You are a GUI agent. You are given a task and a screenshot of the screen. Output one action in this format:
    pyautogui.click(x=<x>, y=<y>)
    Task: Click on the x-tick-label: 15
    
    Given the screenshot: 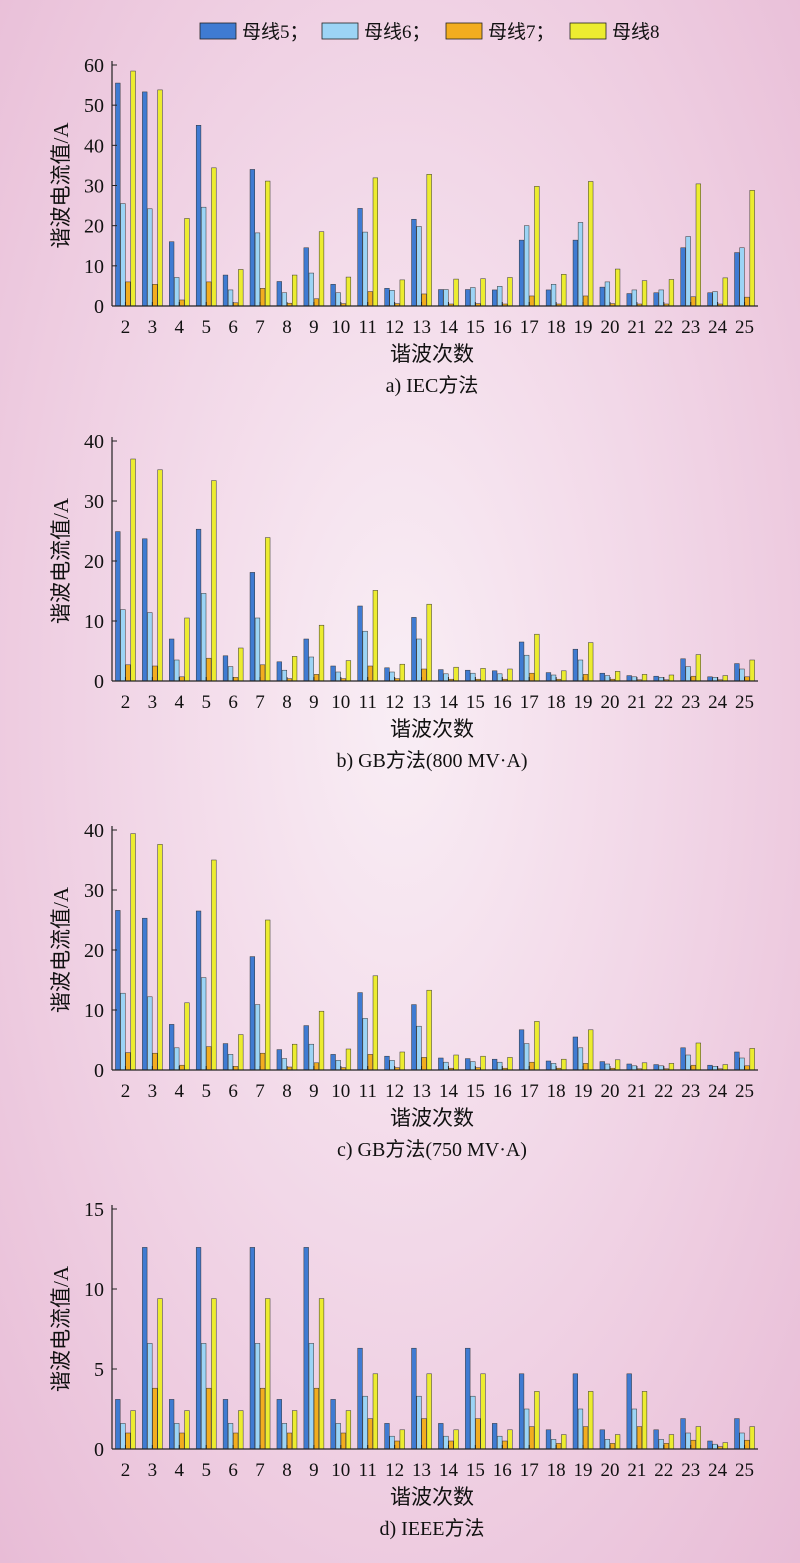 What is the action you would take?
    pyautogui.click(x=475, y=327)
    